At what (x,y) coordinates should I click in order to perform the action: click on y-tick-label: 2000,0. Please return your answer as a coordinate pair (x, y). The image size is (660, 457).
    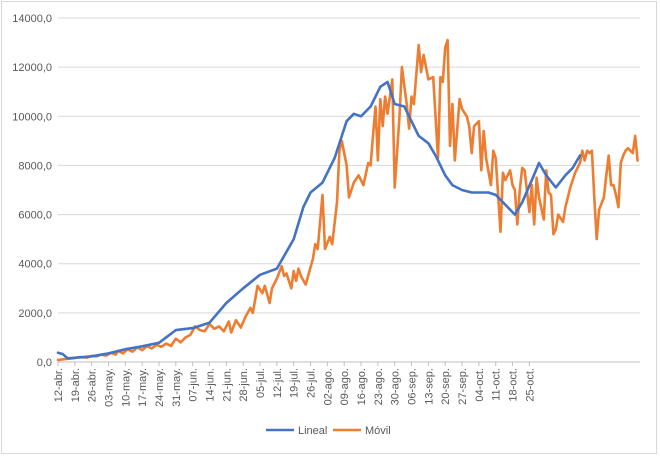
    Looking at the image, I should click on (35, 314).